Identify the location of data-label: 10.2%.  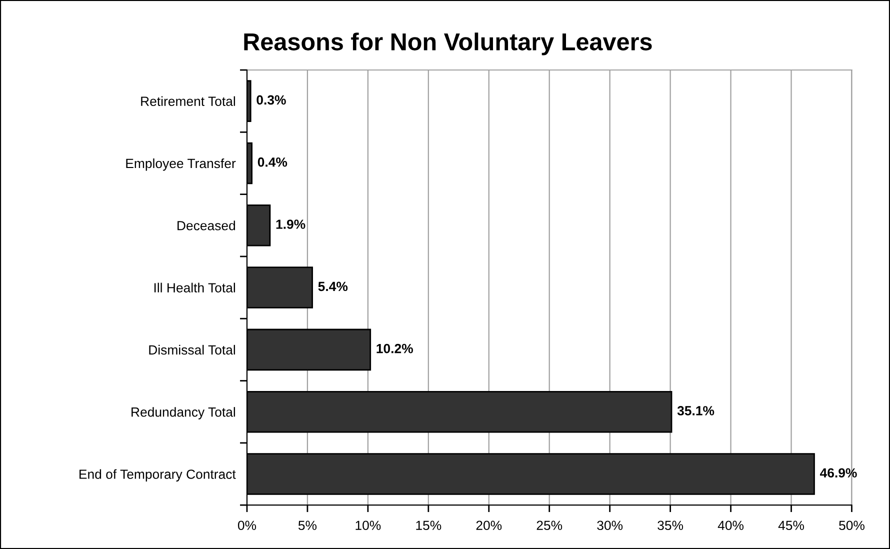
(394, 349).